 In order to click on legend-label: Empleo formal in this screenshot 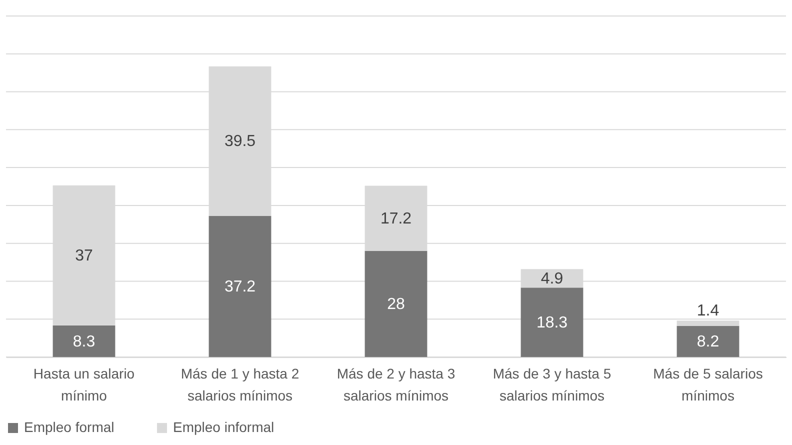, I will do `click(69, 427)`.